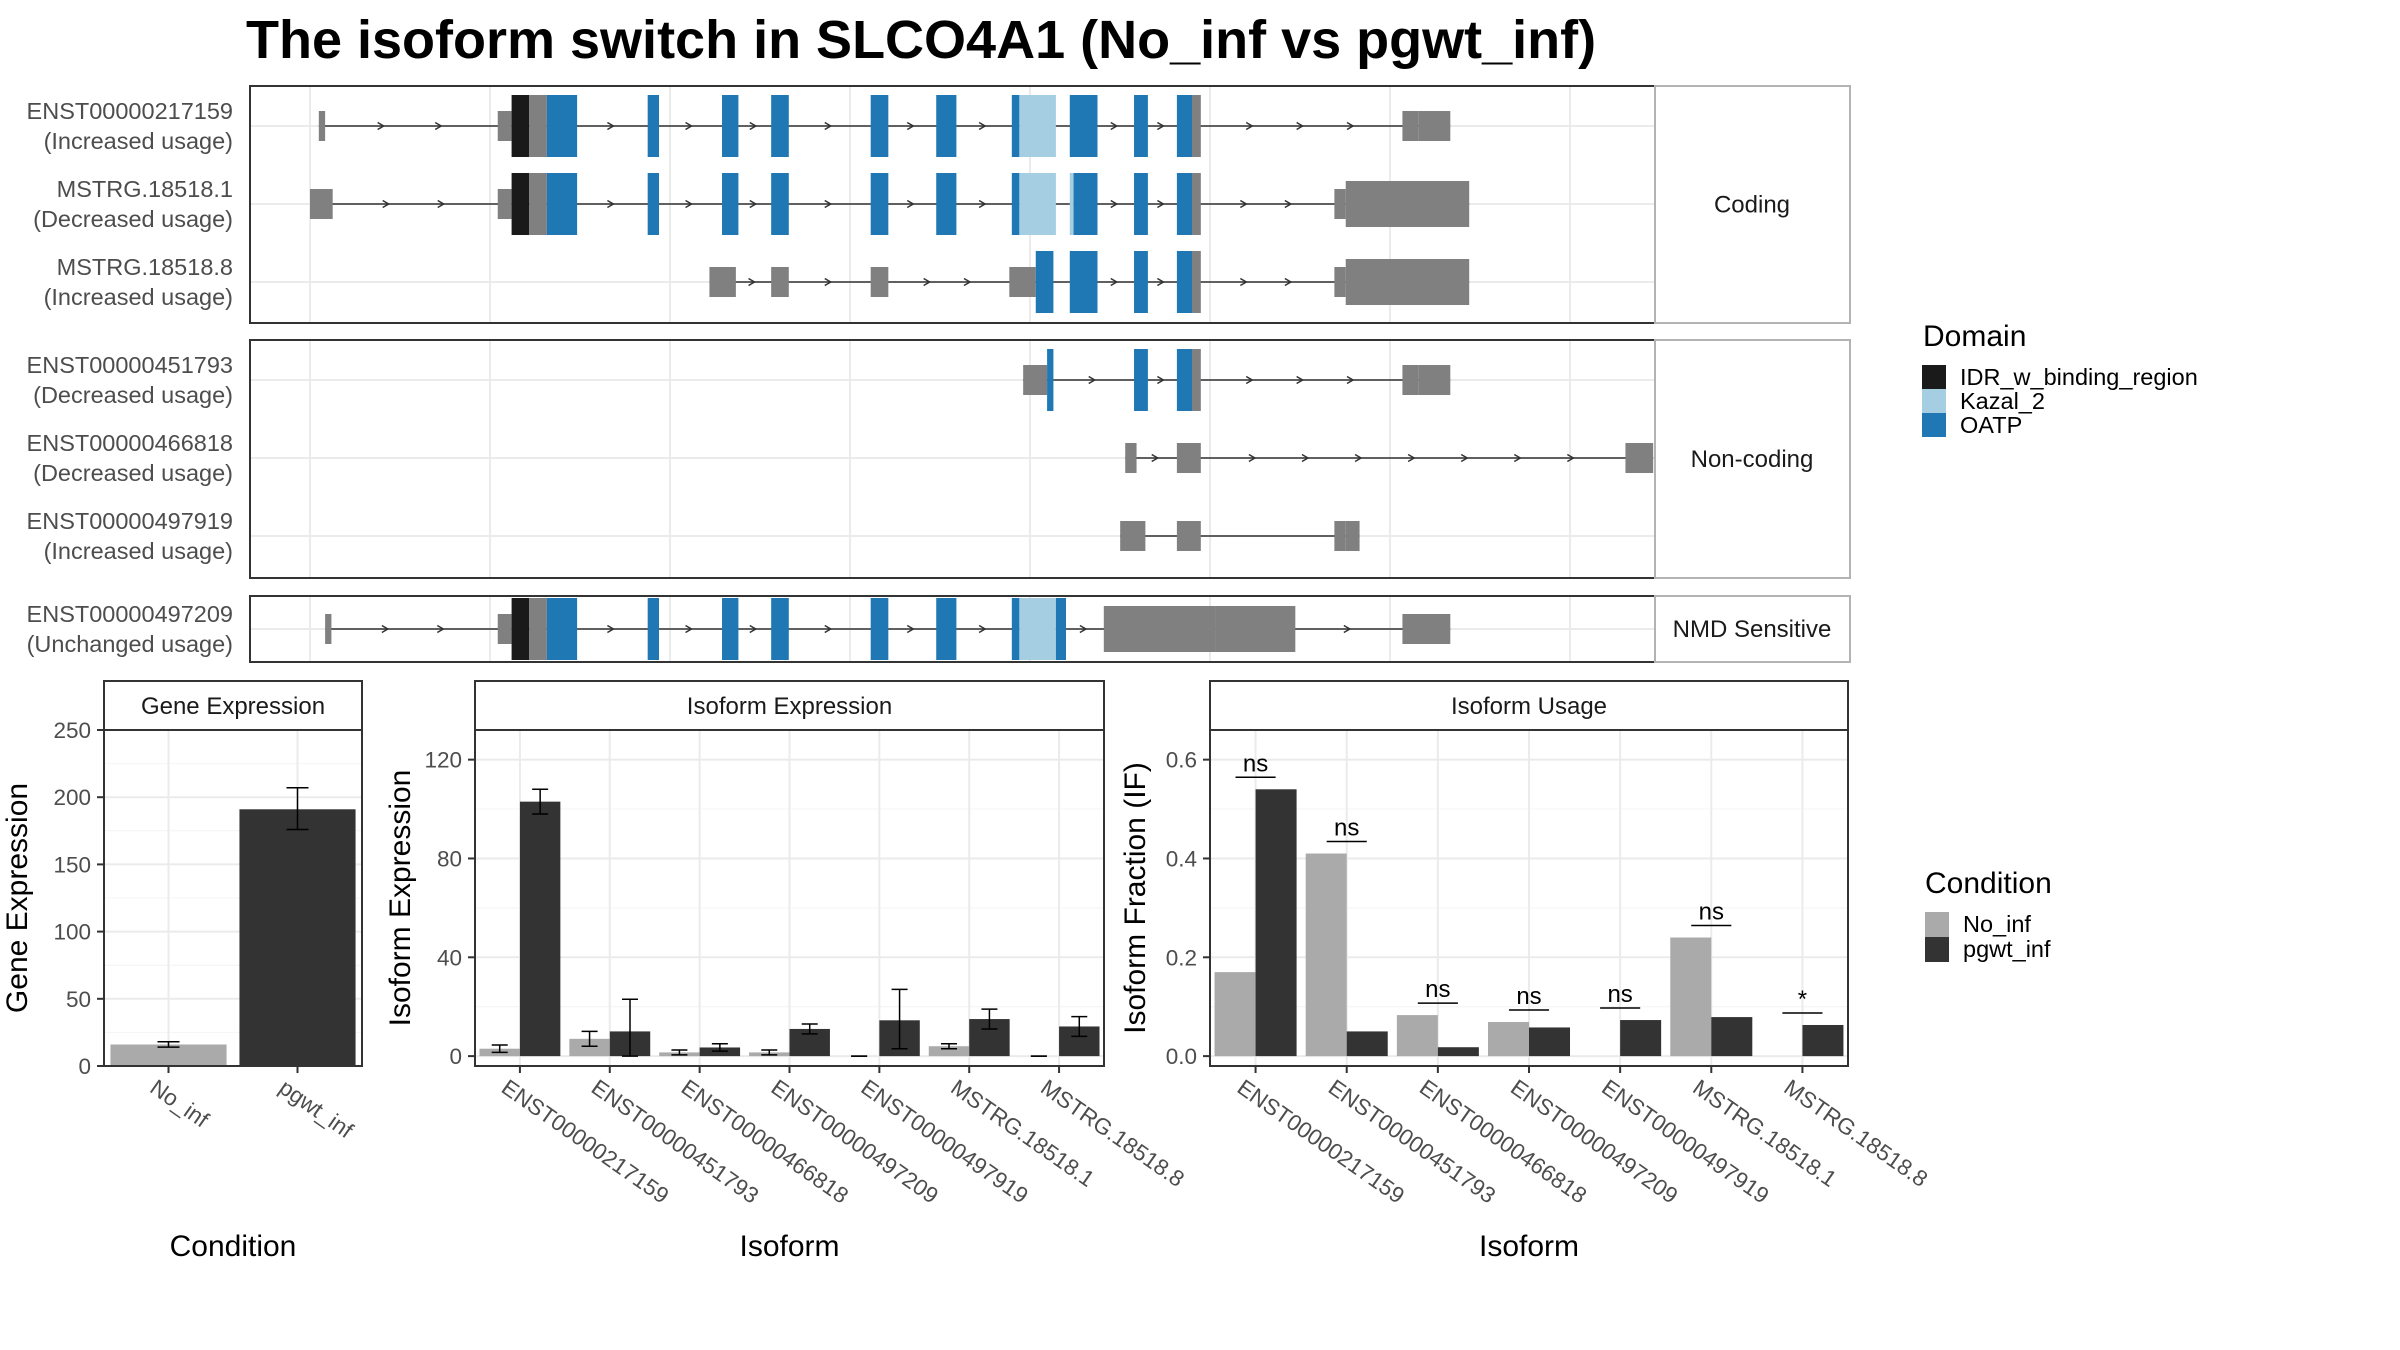 The image size is (2400, 1350). What do you see at coordinates (72, 730) in the screenshot?
I see `y-tick-label: 250` at bounding box center [72, 730].